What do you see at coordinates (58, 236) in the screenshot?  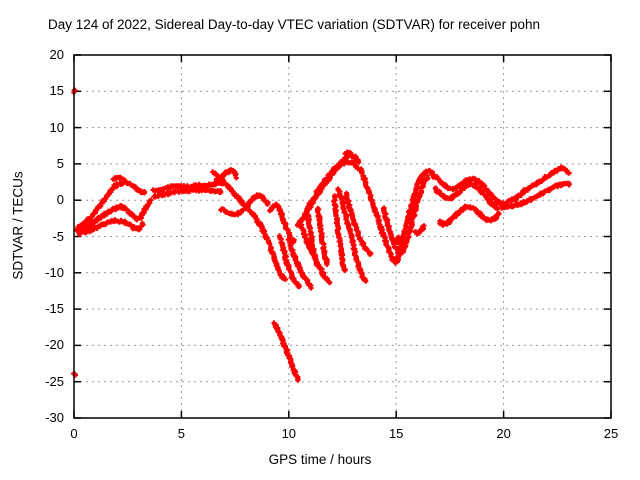 I see `y-tick-label: -5` at bounding box center [58, 236].